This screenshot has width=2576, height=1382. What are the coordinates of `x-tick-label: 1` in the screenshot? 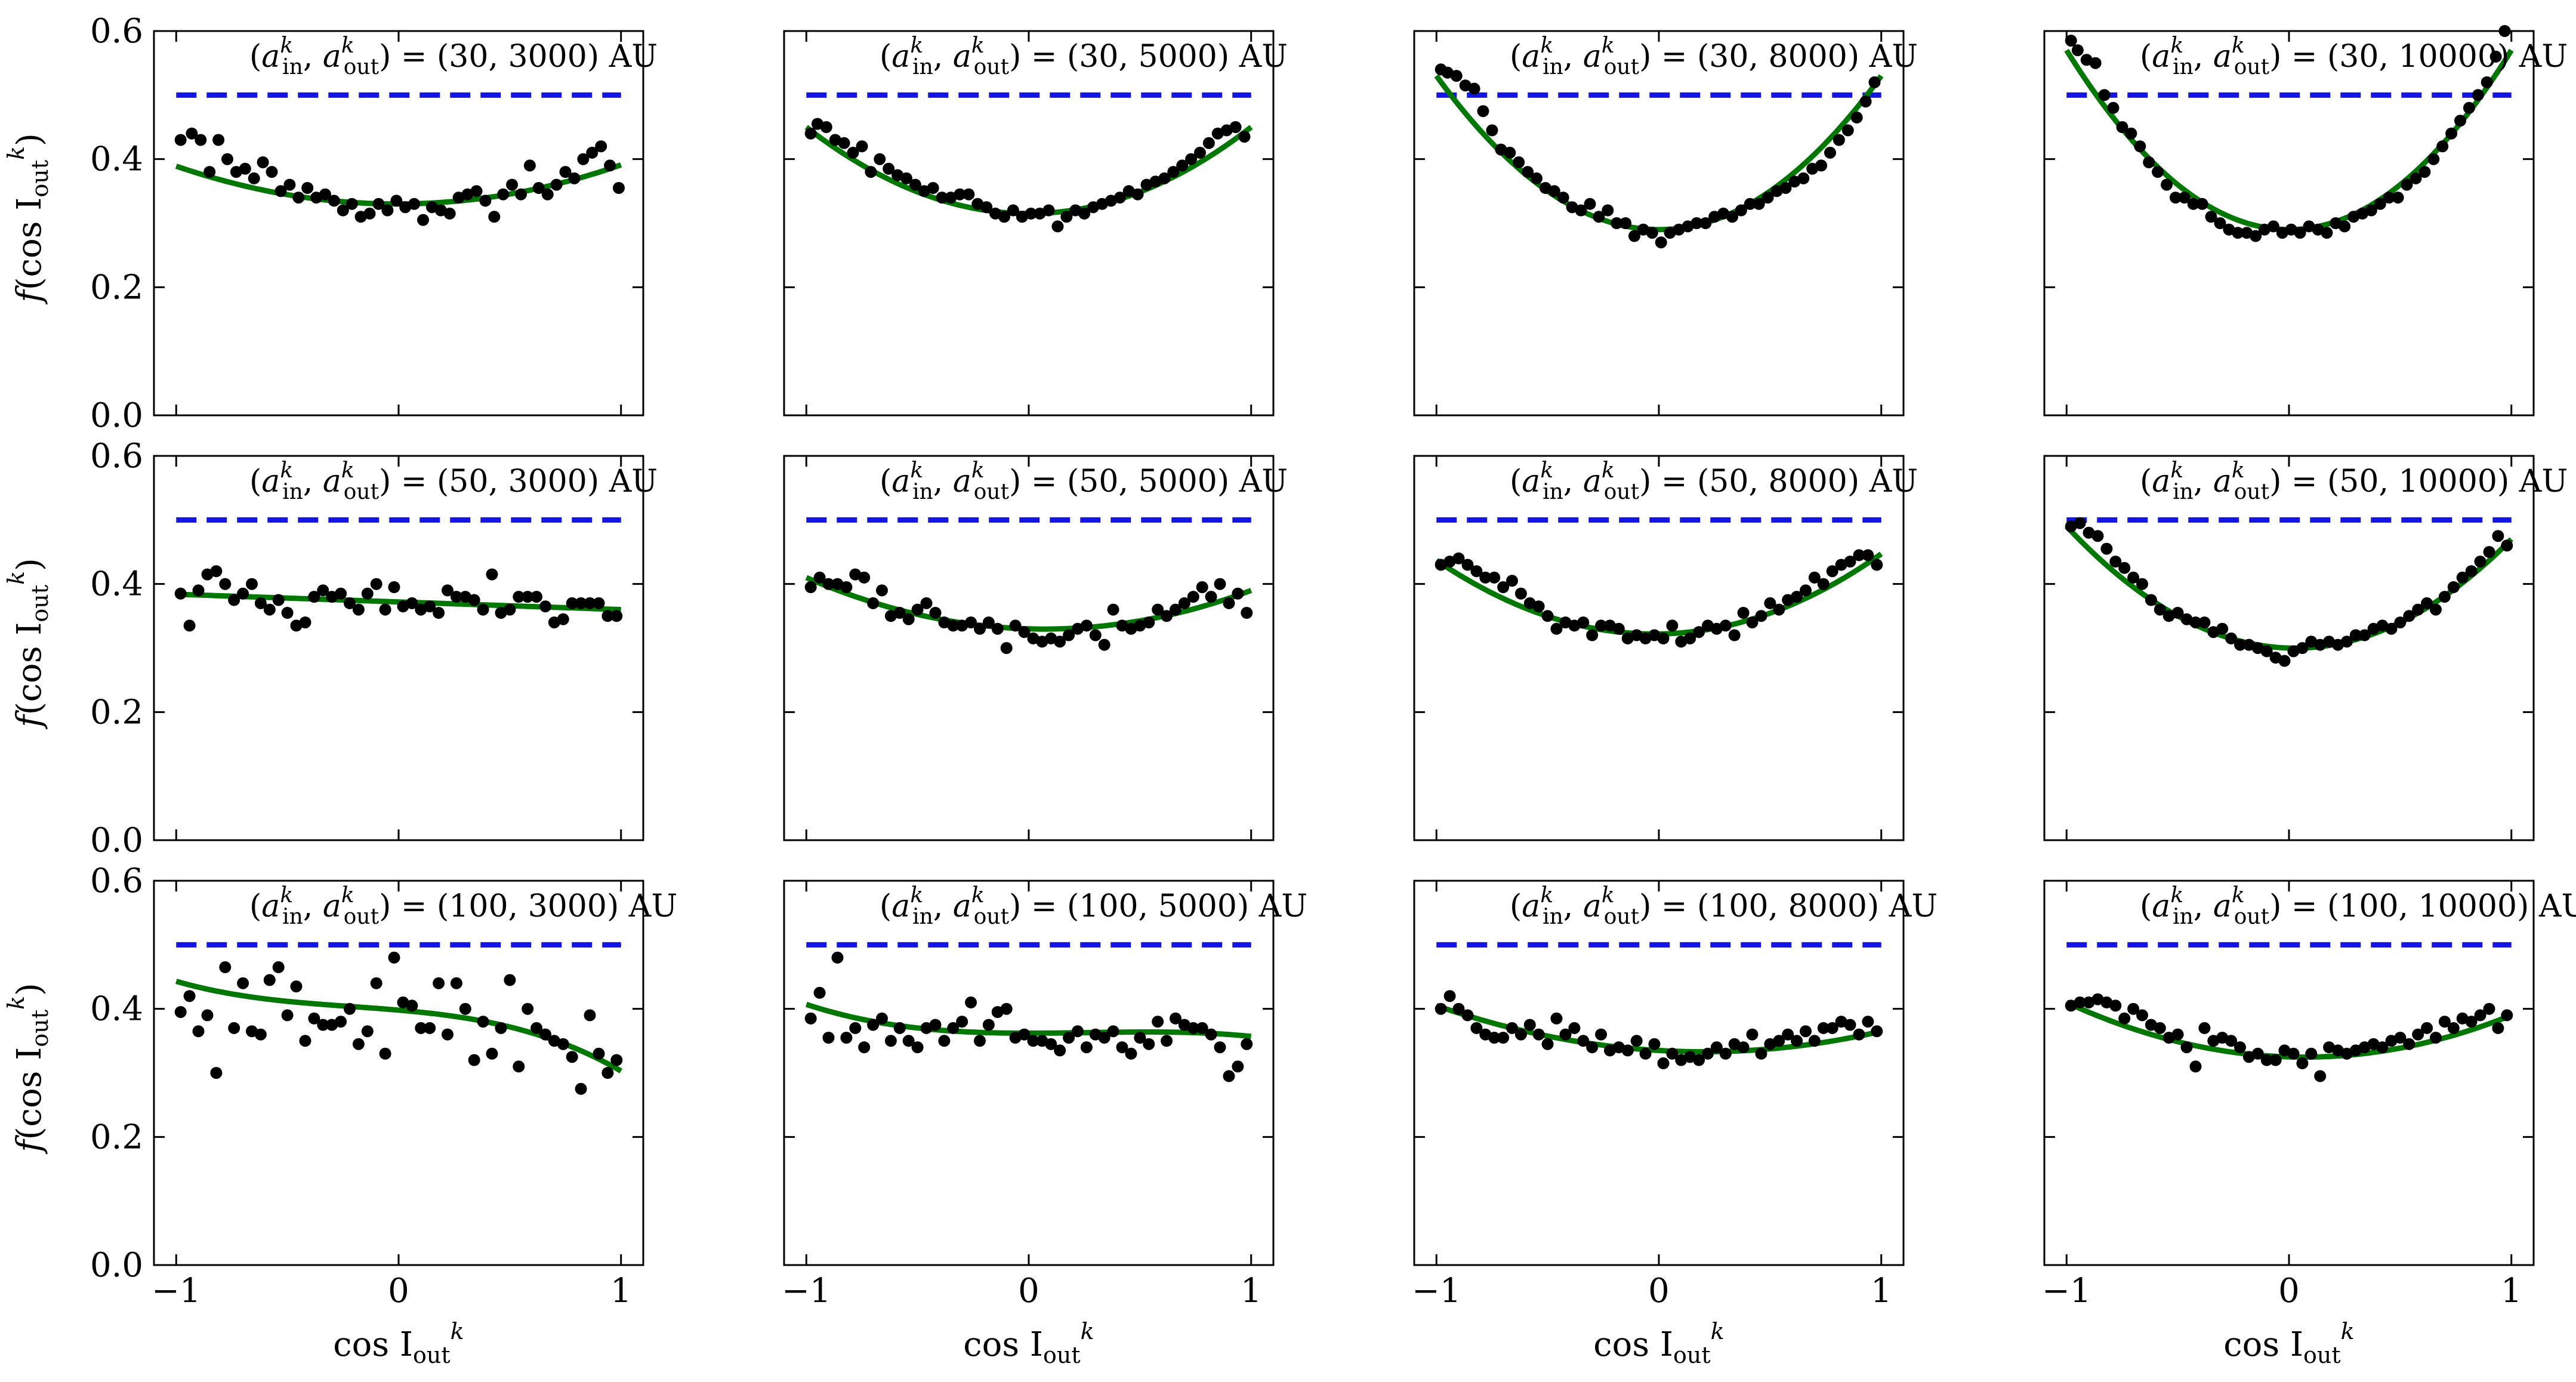 It's located at (621, 1291).